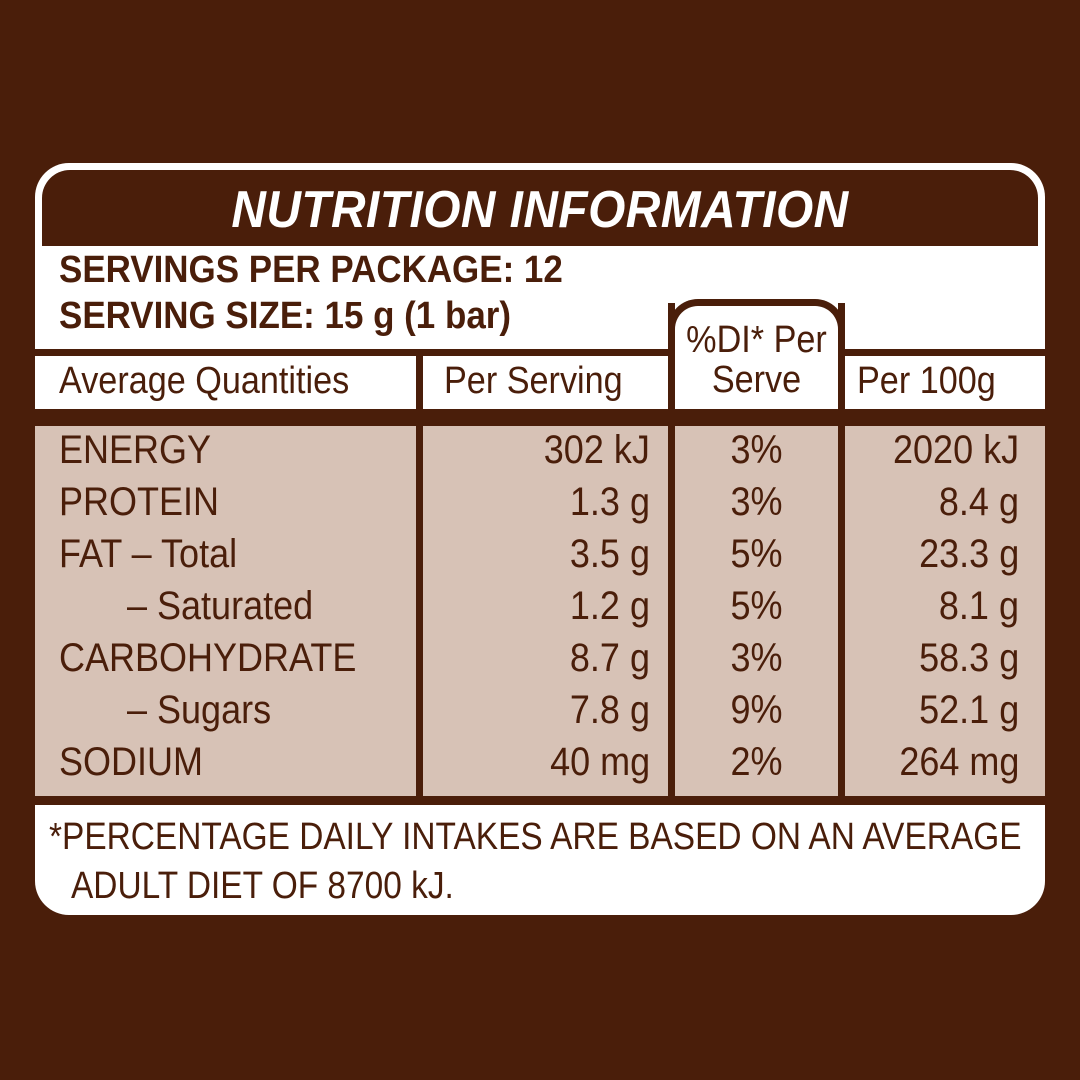 The image size is (1080, 1080). I want to click on nutrient-name: SODIUM, so click(131, 762).